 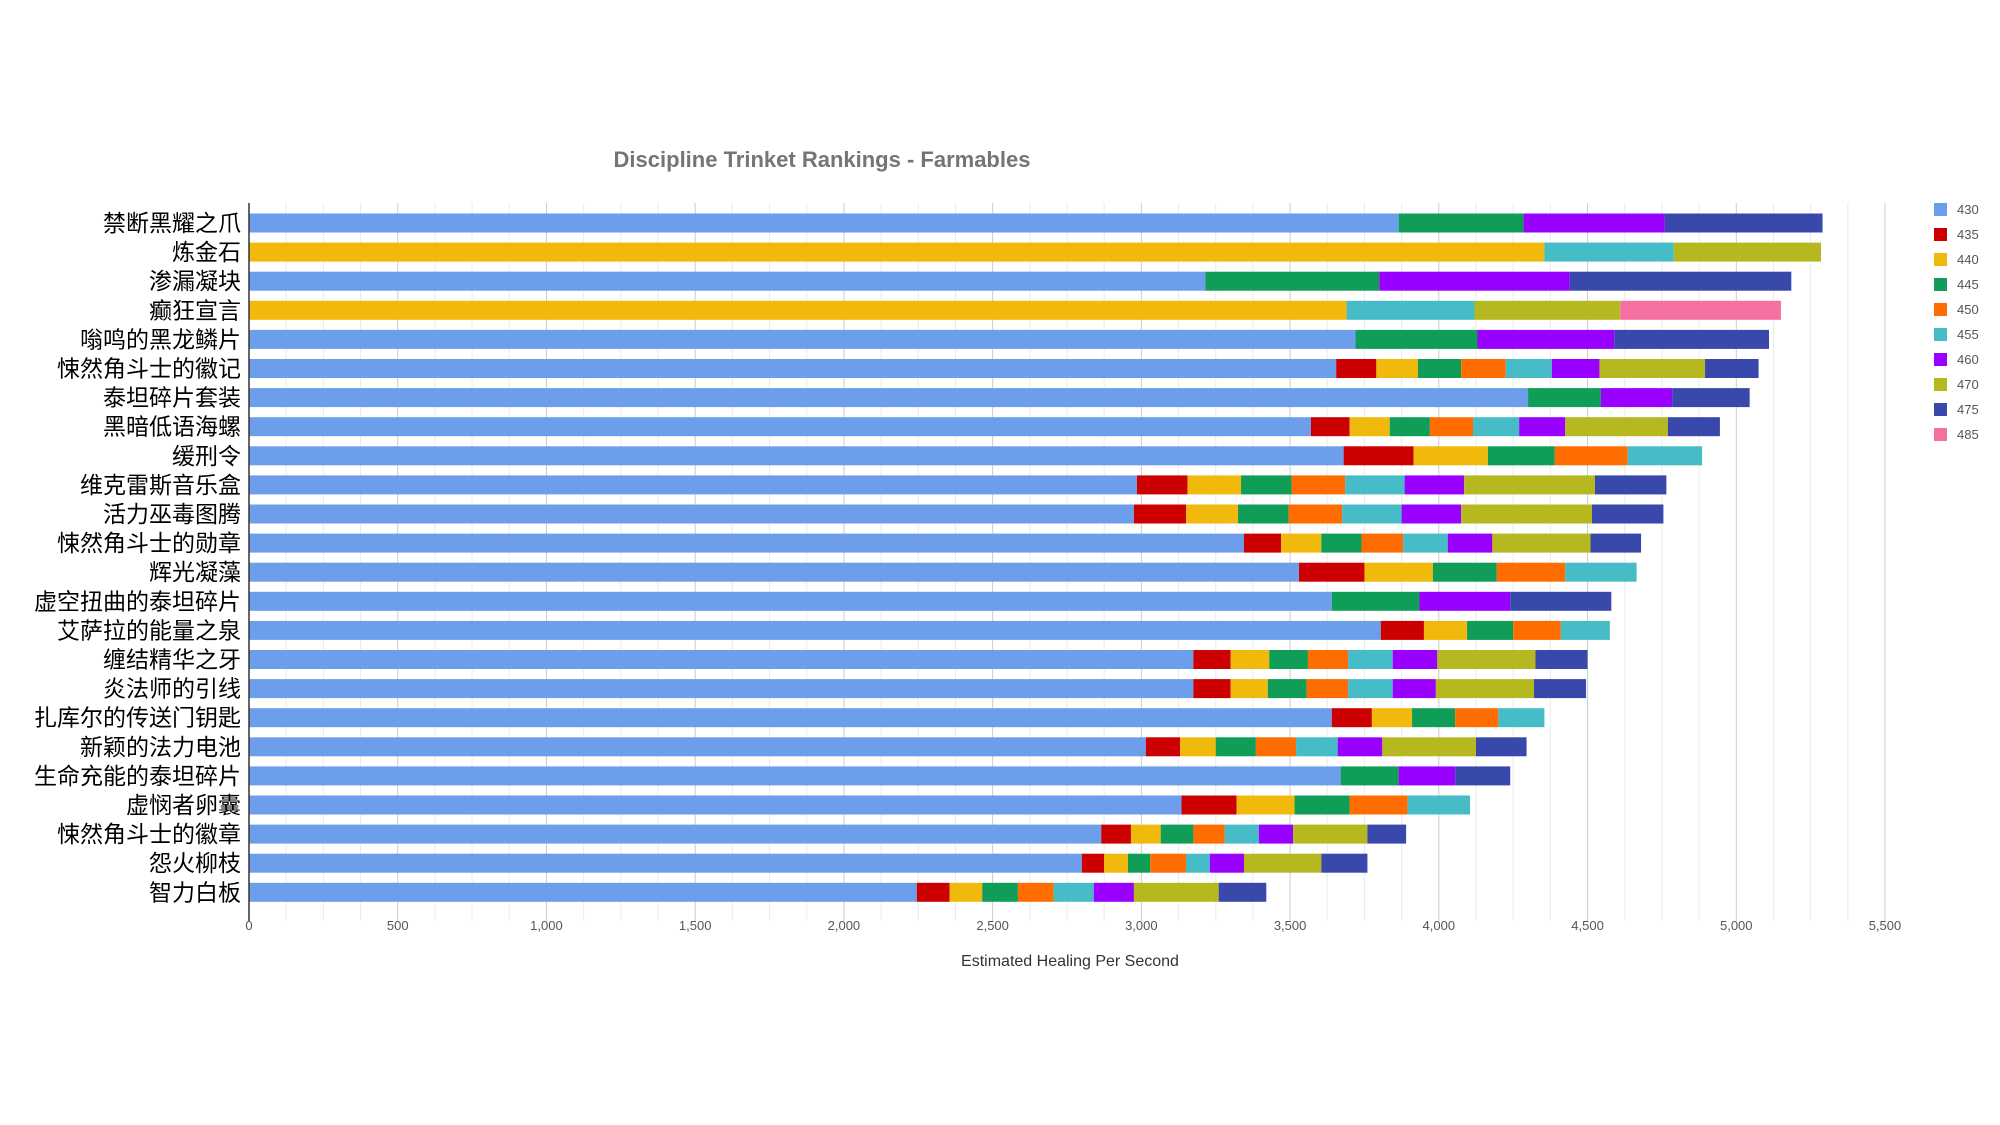 I want to click on category-label: 渗漏凝块, so click(x=195, y=282).